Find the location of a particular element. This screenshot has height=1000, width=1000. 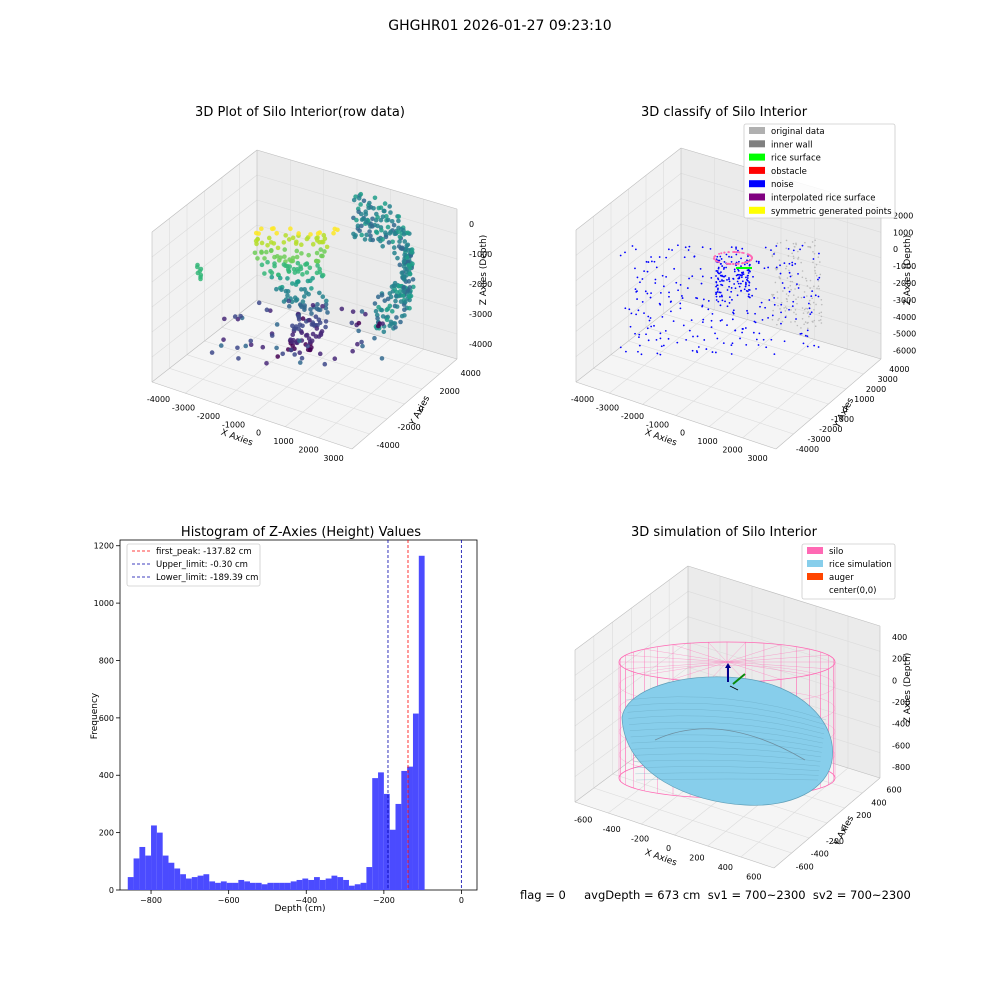

panel-raw-zlabel: Z Axies (Depth) is located at coordinates (484, 270).